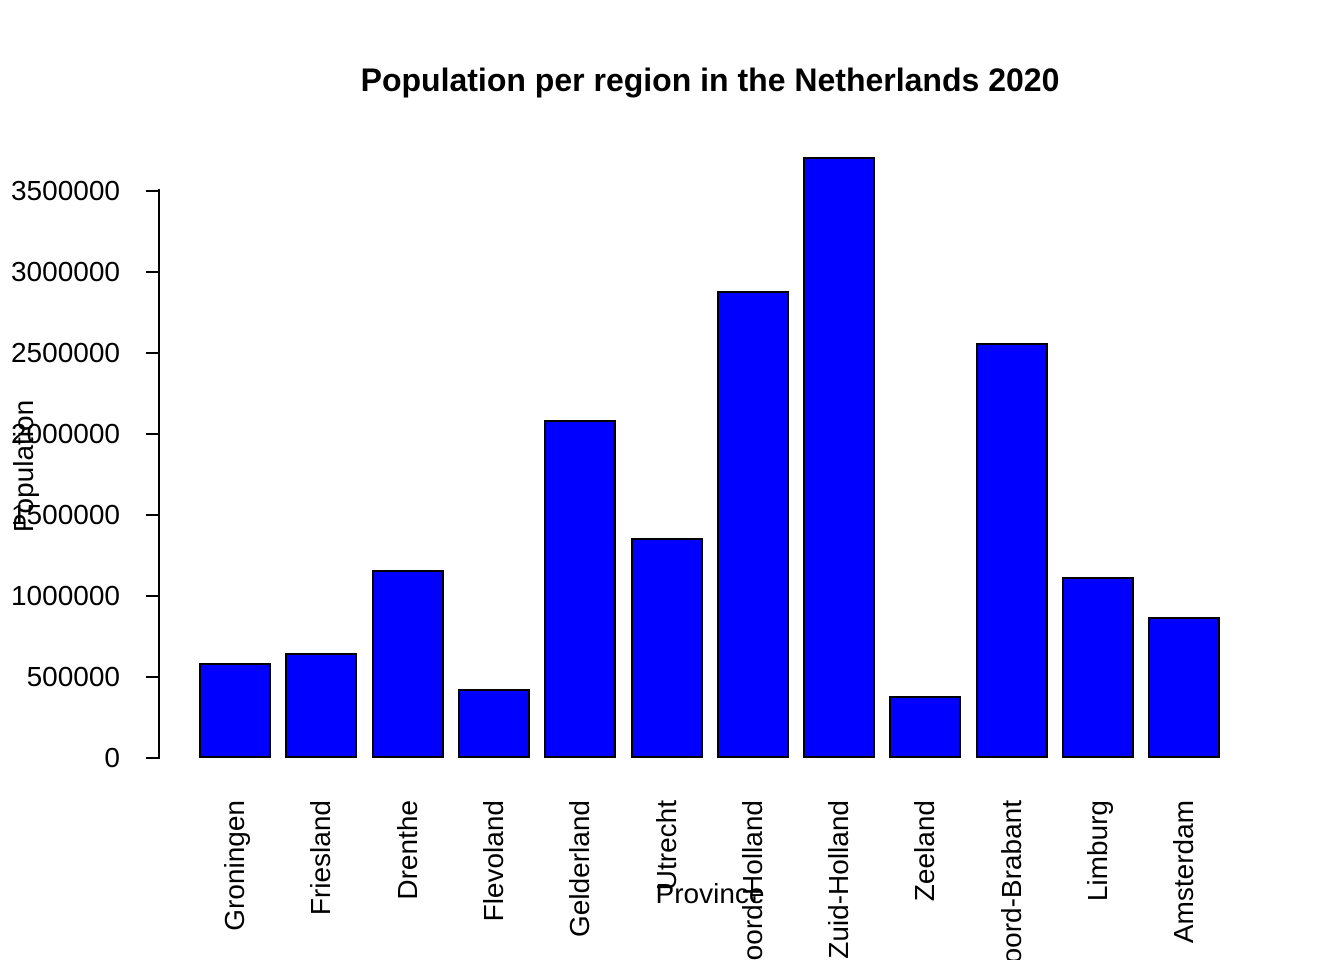 This screenshot has width=1344, height=960. What do you see at coordinates (65, 190) in the screenshot?
I see `y-tick-label: 3500000` at bounding box center [65, 190].